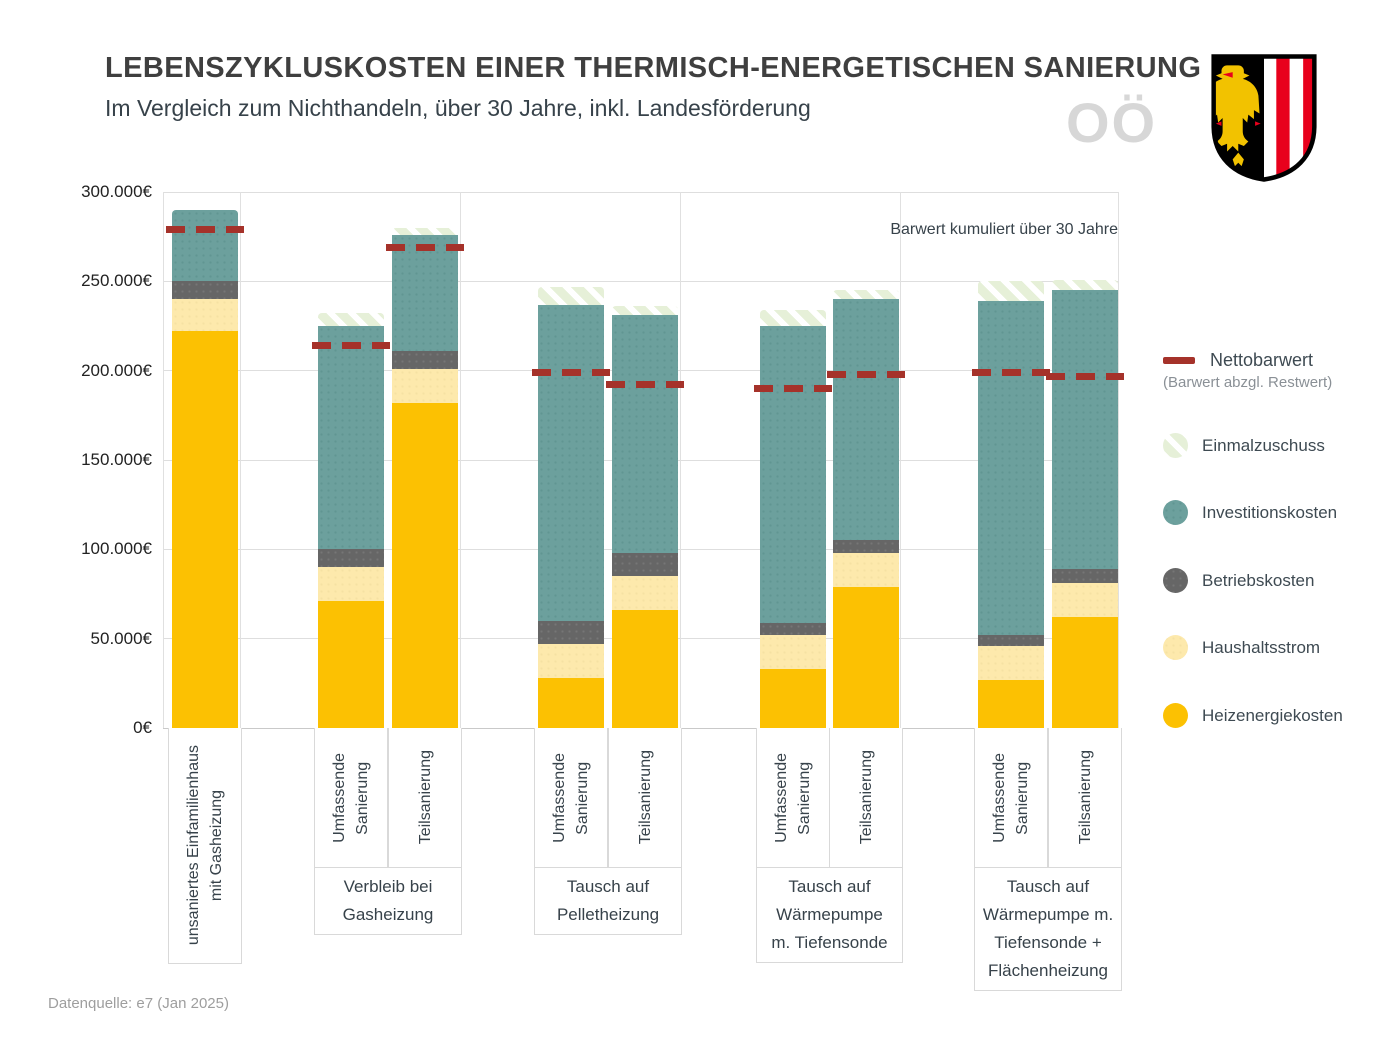 This screenshot has width=1400, height=1050. Describe the element at coordinates (142, 727) in the screenshot. I see `y-axis-tick-label: 0€` at that location.